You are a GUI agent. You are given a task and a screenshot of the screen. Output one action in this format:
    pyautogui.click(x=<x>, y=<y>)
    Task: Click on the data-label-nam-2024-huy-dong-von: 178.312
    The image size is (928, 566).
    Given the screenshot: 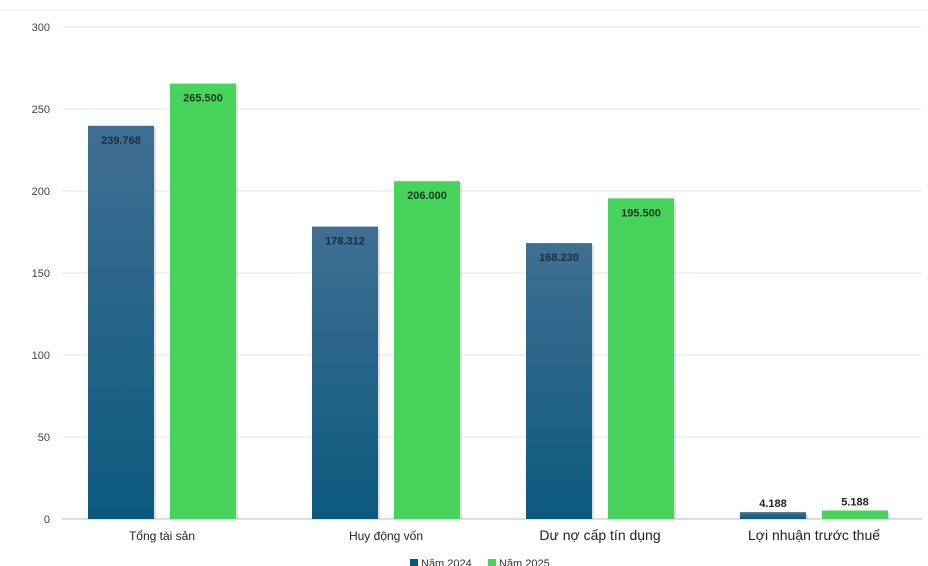 What is the action you would take?
    pyautogui.click(x=345, y=242)
    